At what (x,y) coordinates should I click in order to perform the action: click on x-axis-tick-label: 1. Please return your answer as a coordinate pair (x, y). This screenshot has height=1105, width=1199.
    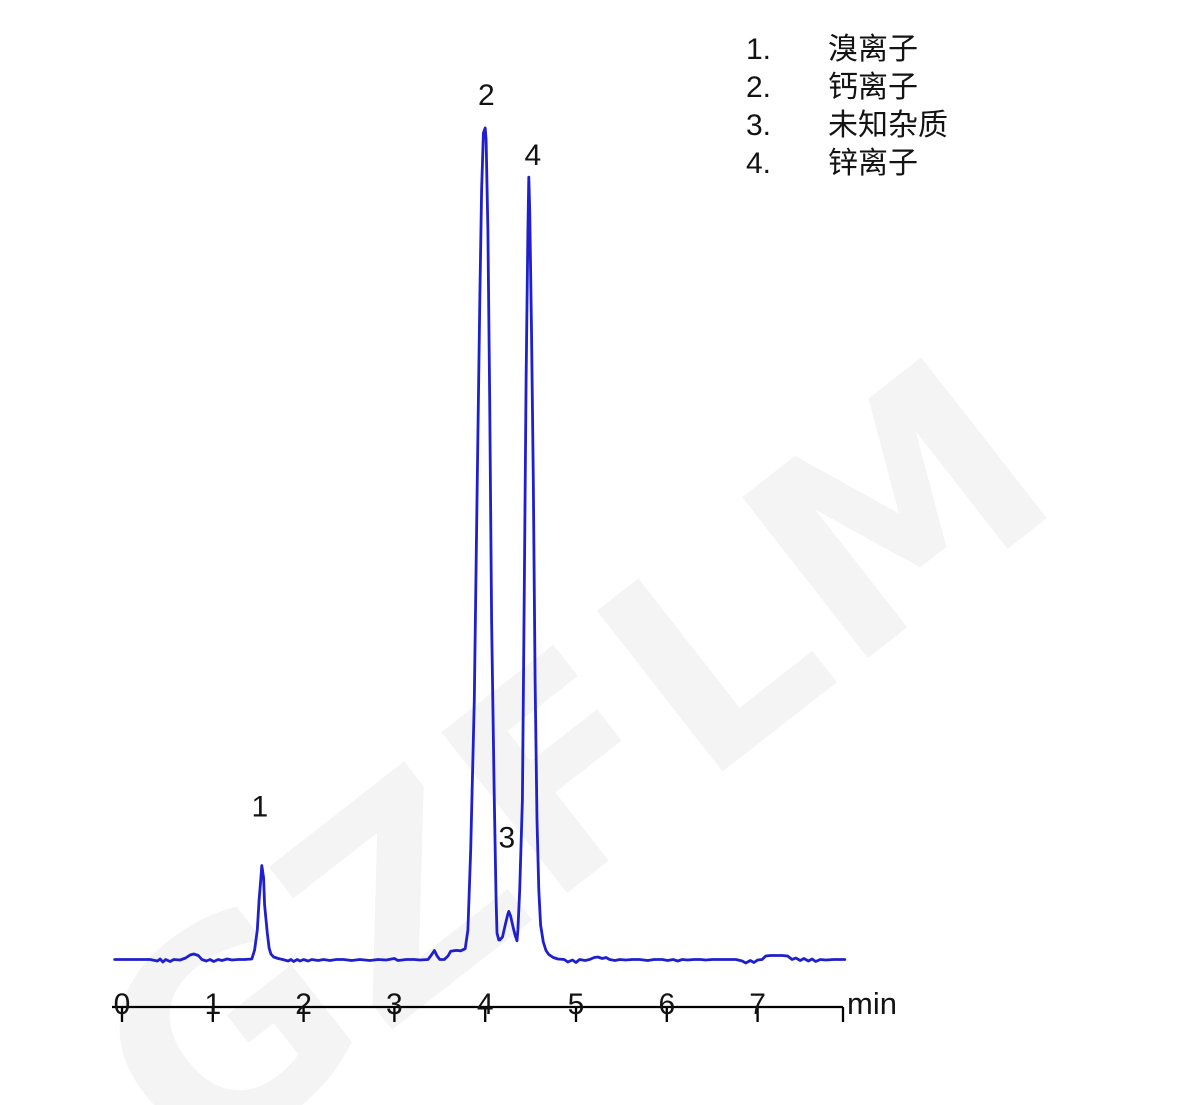
    Looking at the image, I should click on (212, 1004).